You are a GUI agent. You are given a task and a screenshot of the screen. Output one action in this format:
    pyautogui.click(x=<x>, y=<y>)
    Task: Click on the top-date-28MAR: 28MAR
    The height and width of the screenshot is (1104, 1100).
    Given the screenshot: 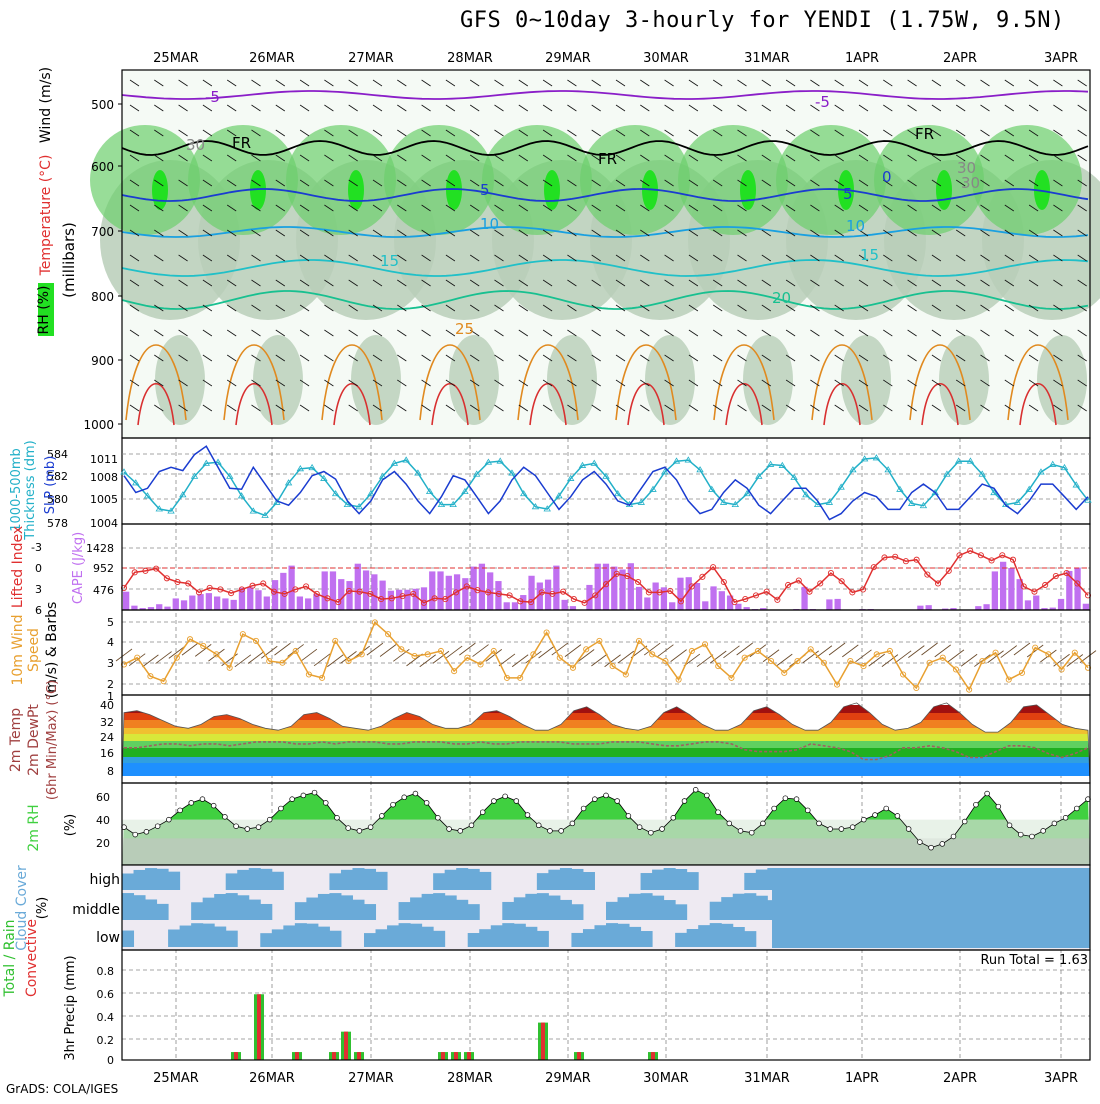 What is the action you would take?
    pyautogui.click(x=470, y=58)
    